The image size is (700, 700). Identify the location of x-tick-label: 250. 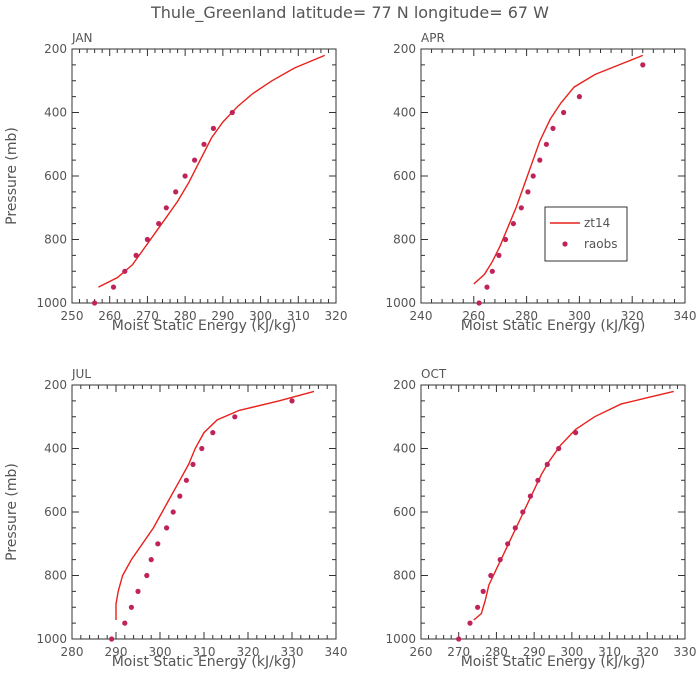
(72, 316).